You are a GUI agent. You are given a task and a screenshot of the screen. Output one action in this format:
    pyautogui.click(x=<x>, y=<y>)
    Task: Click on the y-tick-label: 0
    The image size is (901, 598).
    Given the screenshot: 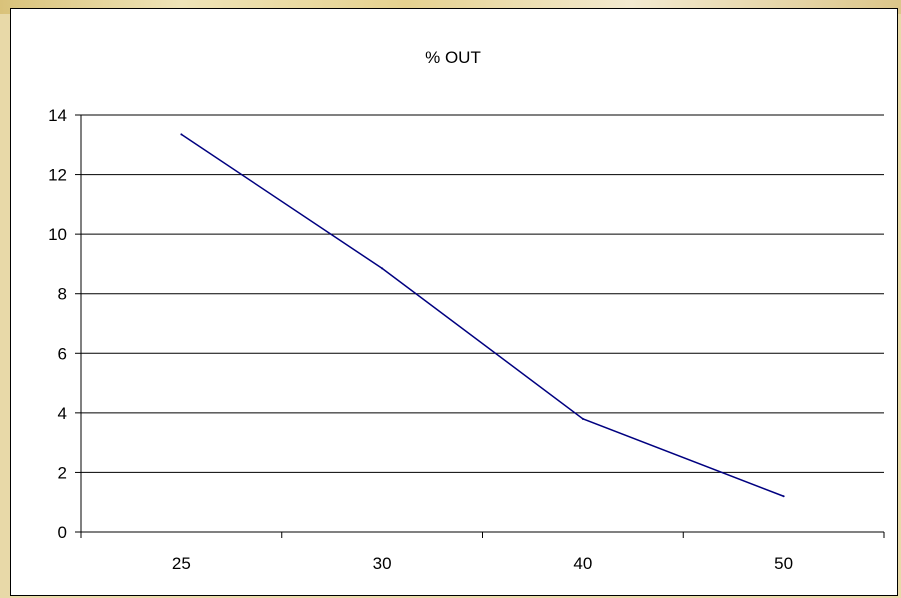 What is the action you would take?
    pyautogui.click(x=62, y=532)
    